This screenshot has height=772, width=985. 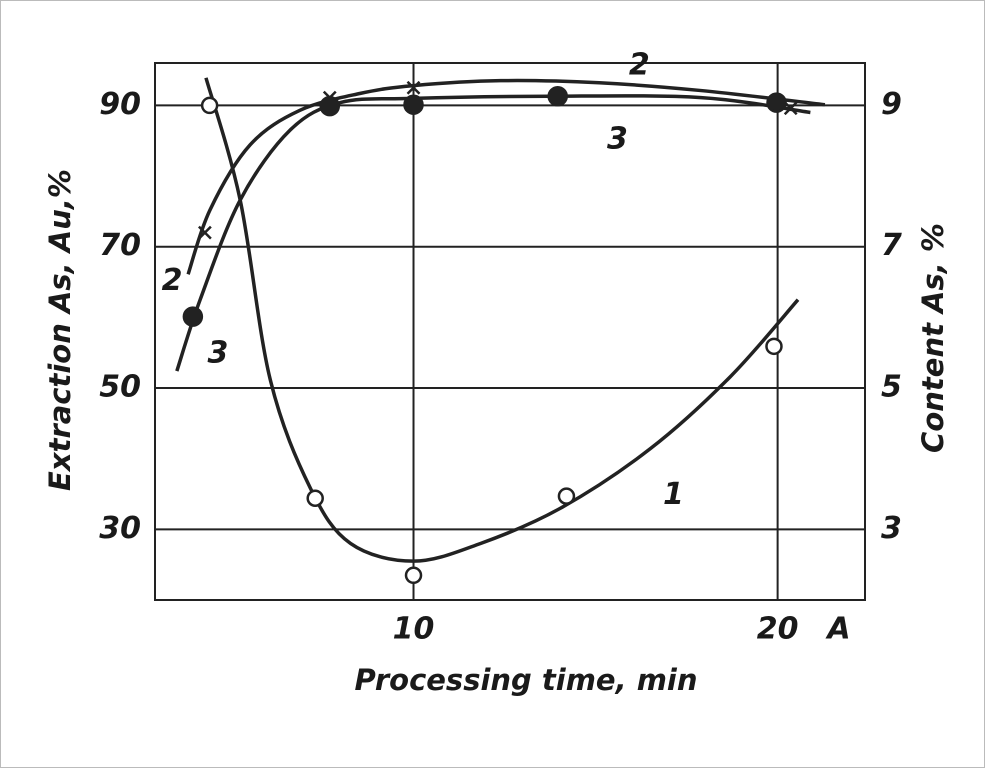 What do you see at coordinates (891, 387) in the screenshot?
I see `y2-tick-label: 5` at bounding box center [891, 387].